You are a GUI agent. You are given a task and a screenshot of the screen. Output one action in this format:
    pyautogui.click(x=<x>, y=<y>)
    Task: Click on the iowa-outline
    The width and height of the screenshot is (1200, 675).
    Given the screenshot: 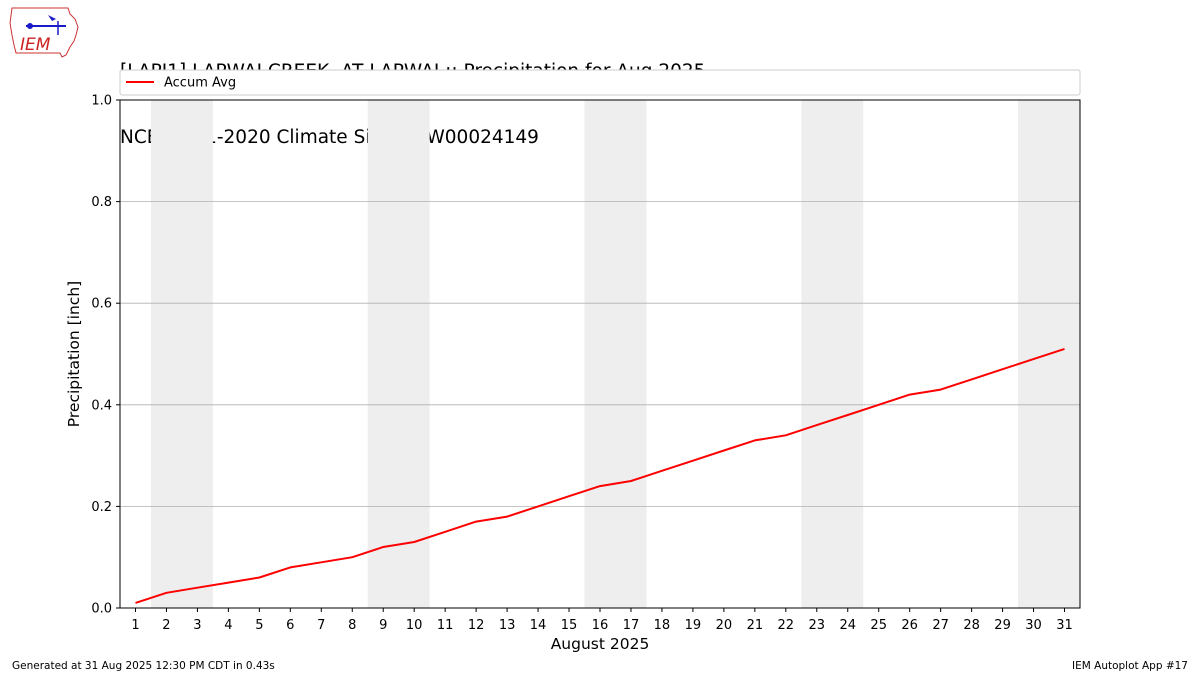 What is the action you would take?
    pyautogui.click(x=44, y=32)
    